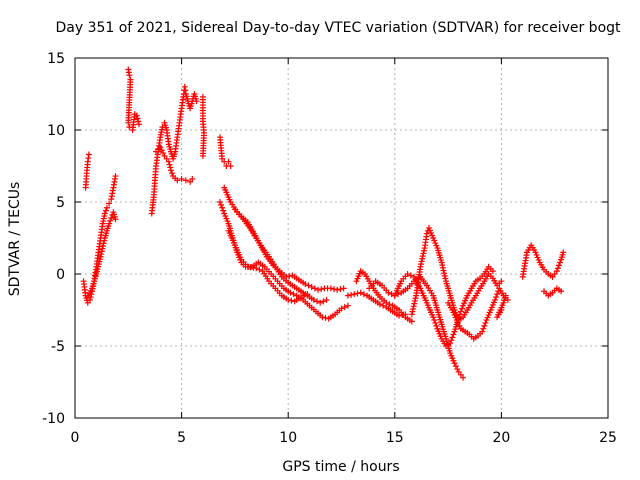 This screenshot has height=480, width=640. I want to click on y-tick-label: 5, so click(60, 203).